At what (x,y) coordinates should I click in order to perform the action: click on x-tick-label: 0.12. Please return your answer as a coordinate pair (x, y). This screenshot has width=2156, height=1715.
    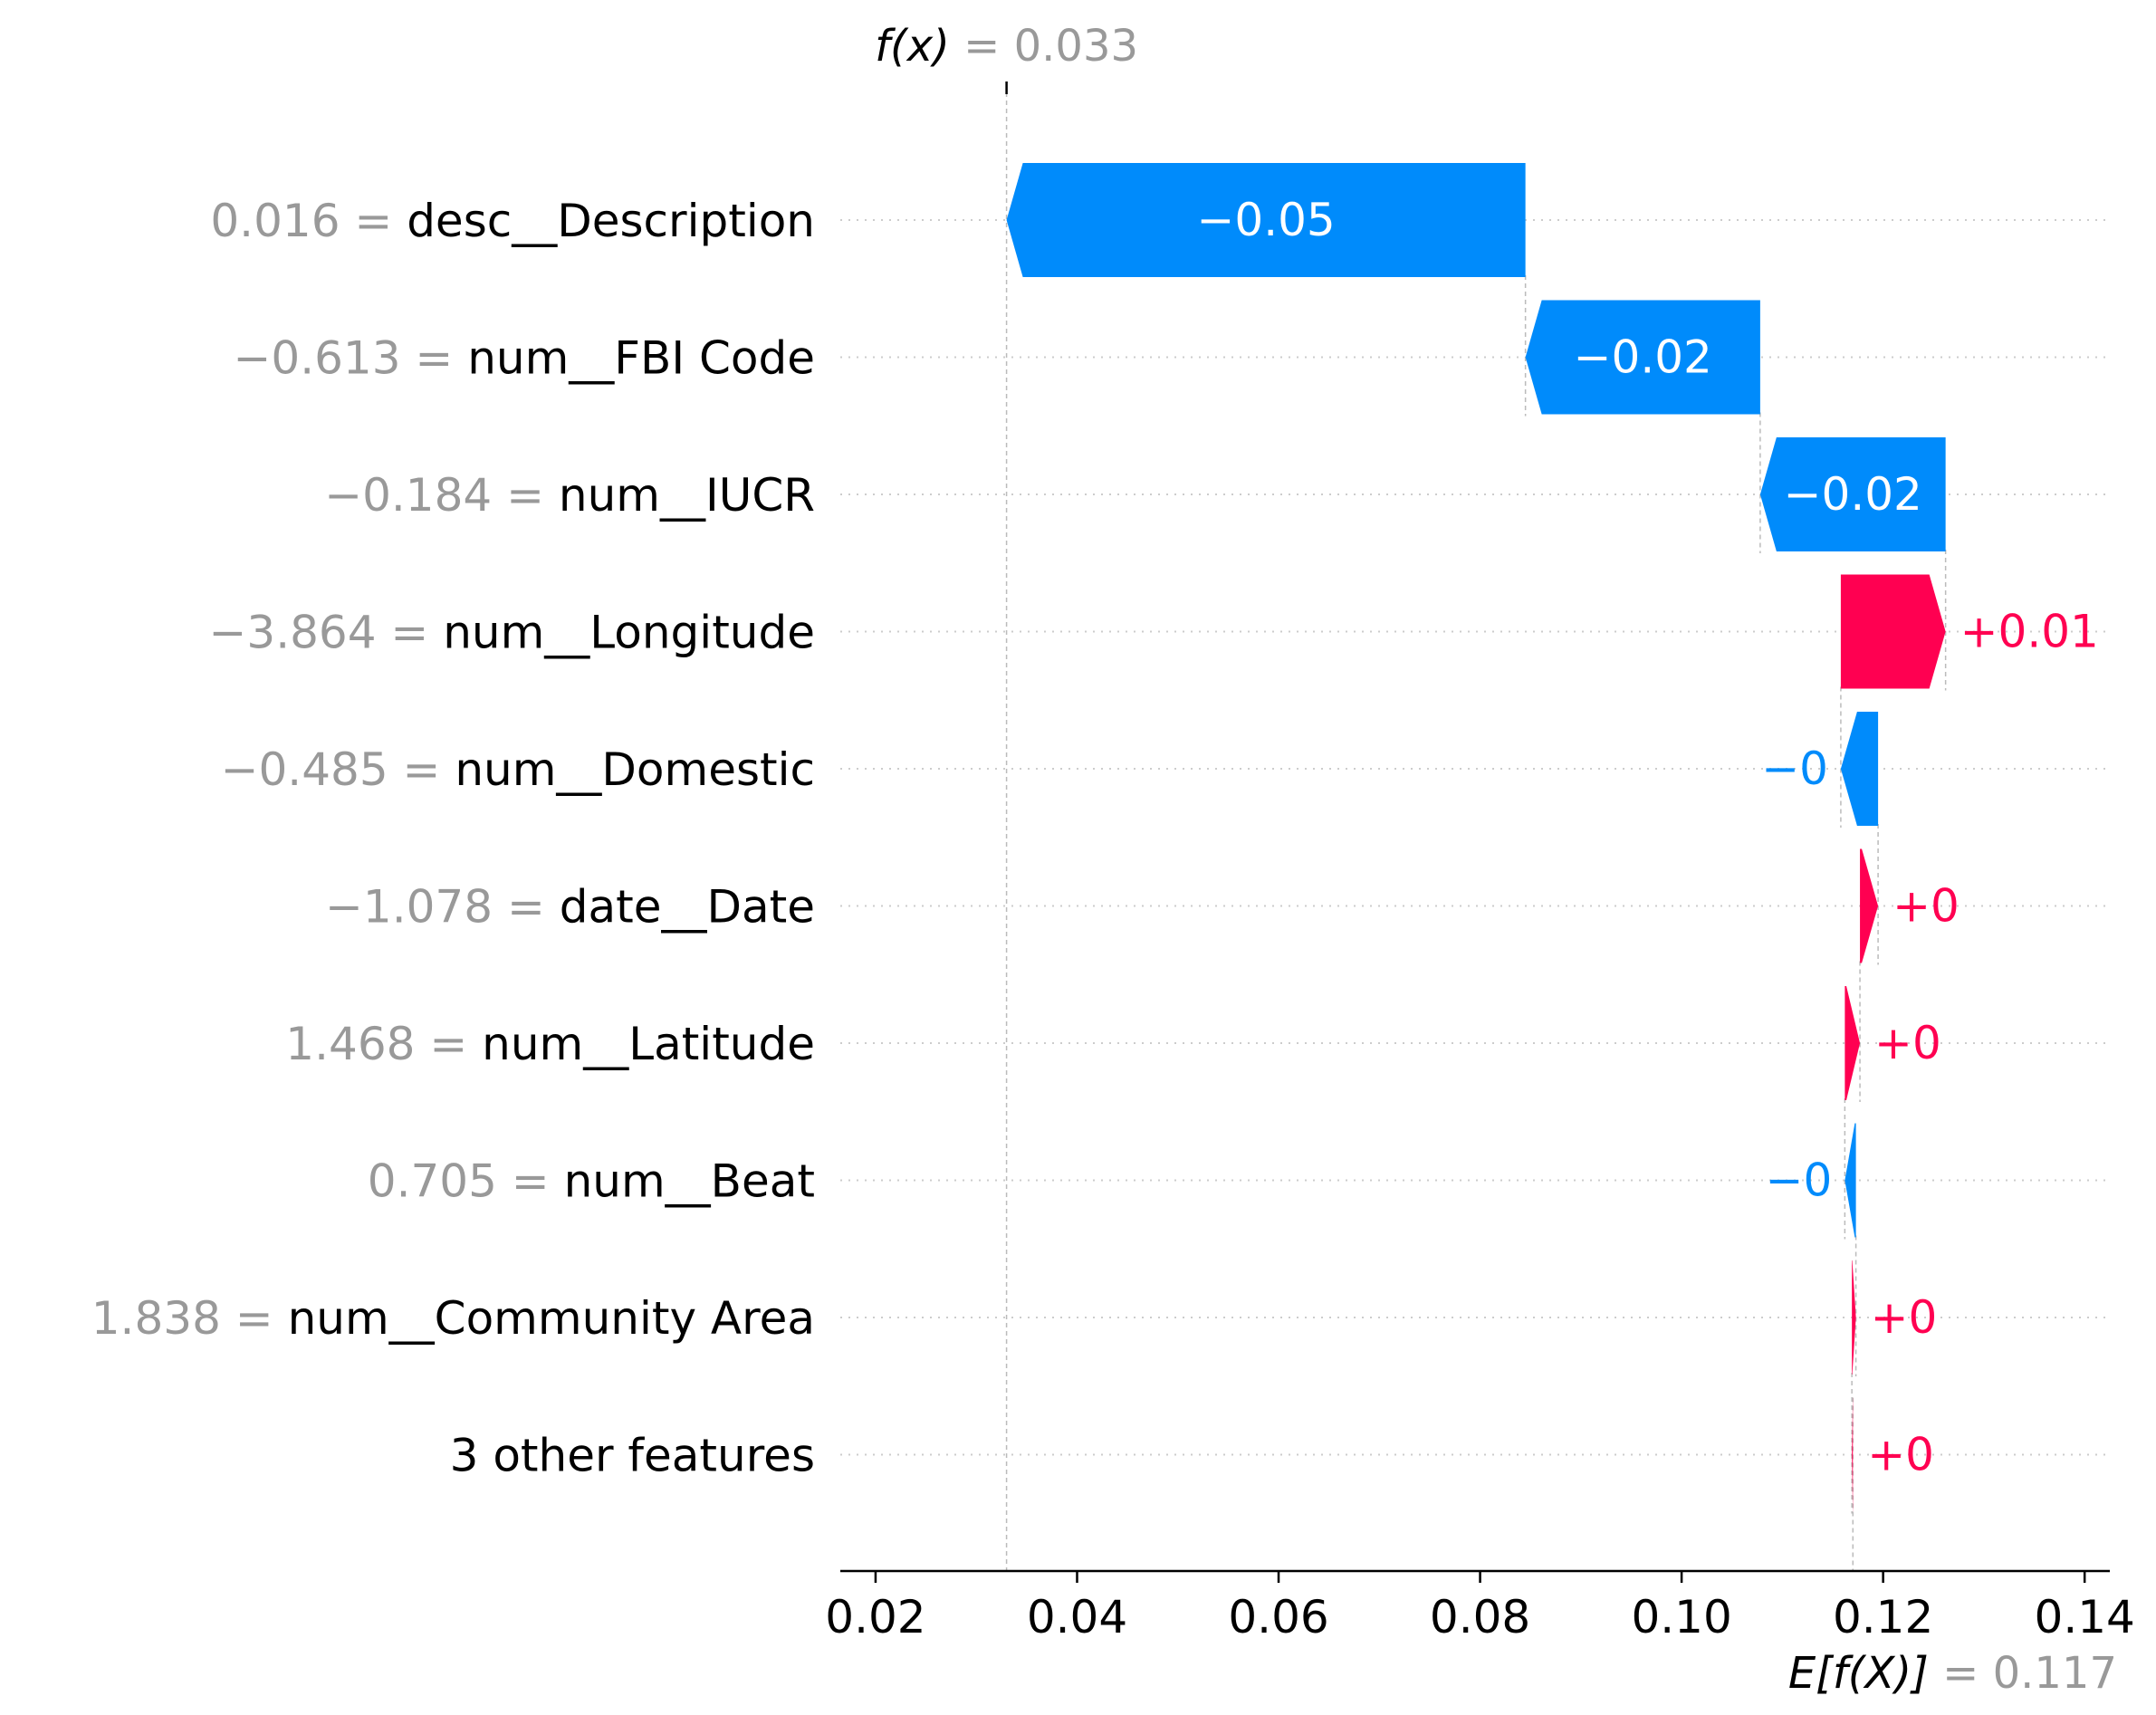
    Looking at the image, I should click on (1883, 1617).